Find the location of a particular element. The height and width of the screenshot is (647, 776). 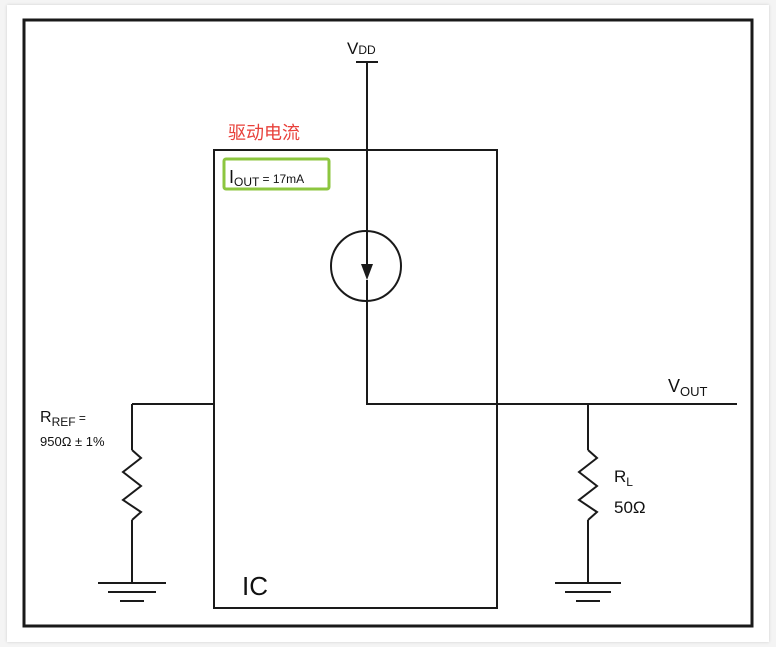

rref-value: 950Ω ± 1% is located at coordinates (72, 441).